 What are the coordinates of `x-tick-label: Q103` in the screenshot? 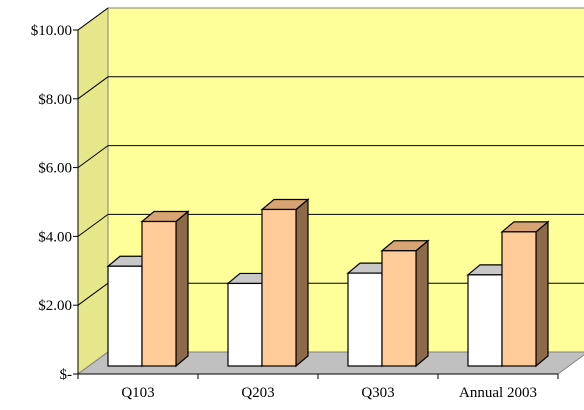 It's located at (137, 393).